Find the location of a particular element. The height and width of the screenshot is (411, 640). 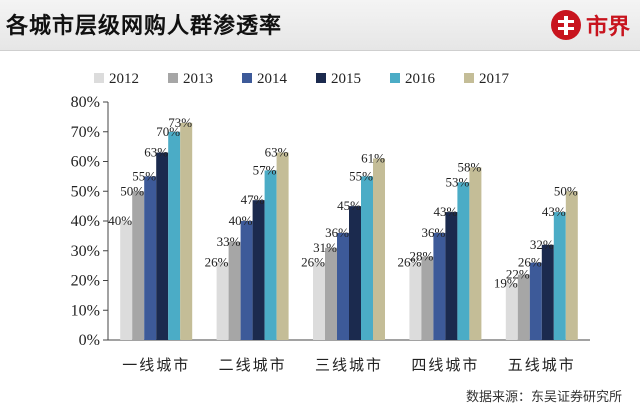

data-label: 58% is located at coordinates (469, 166).